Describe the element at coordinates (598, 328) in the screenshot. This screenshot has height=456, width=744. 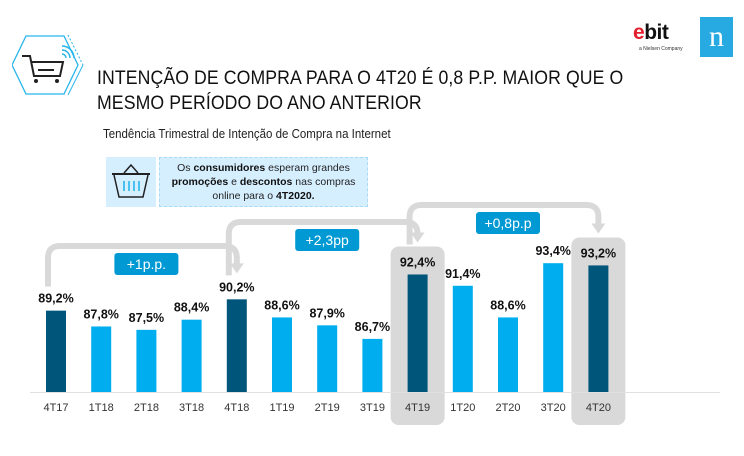
I see `bar-4T20` at that location.